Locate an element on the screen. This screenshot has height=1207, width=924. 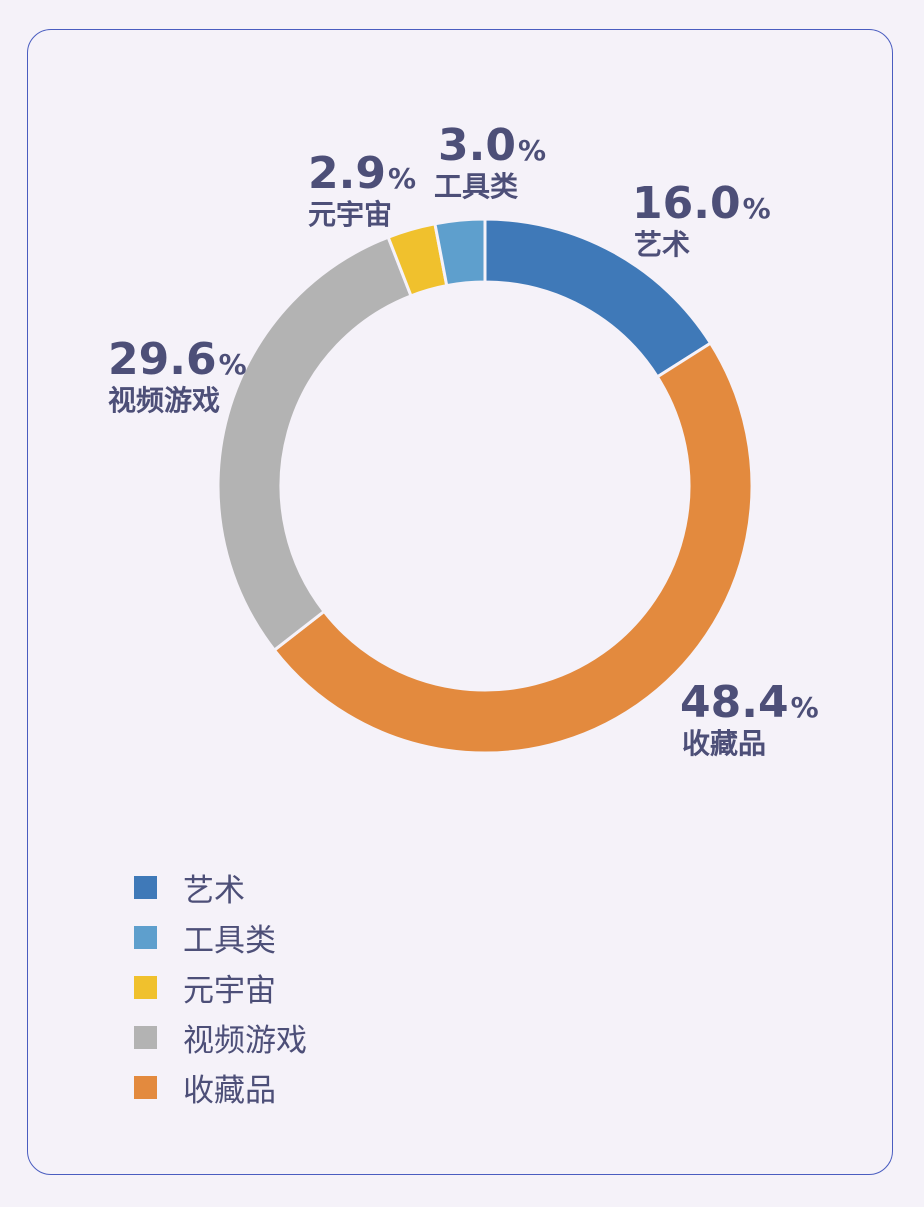
legend-item: 工具类 is located at coordinates (220, 937).